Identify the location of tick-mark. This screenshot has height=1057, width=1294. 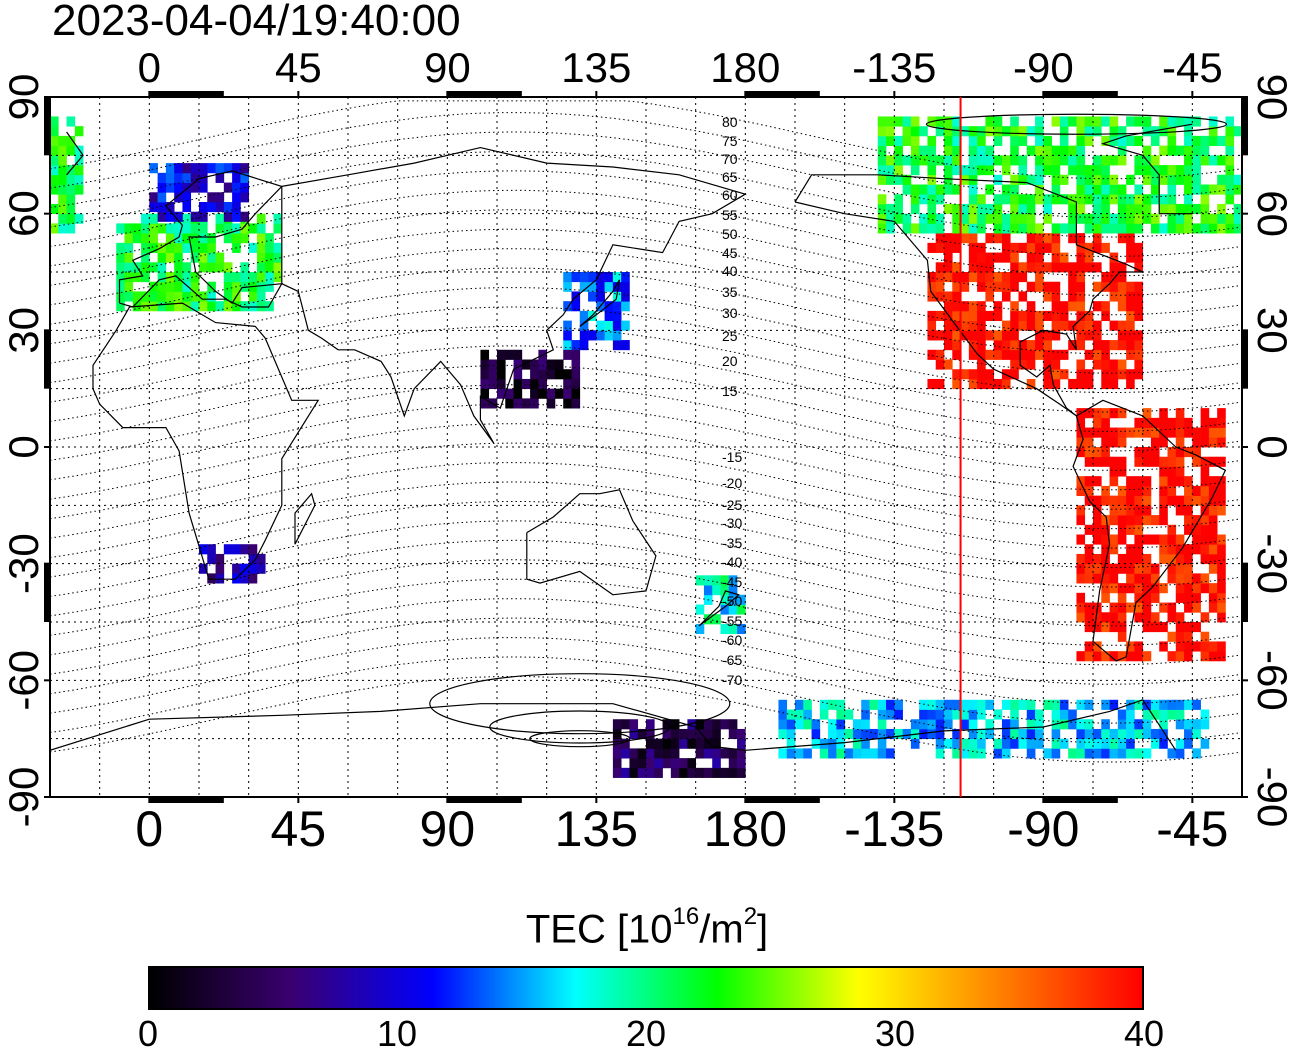
(47, 797).